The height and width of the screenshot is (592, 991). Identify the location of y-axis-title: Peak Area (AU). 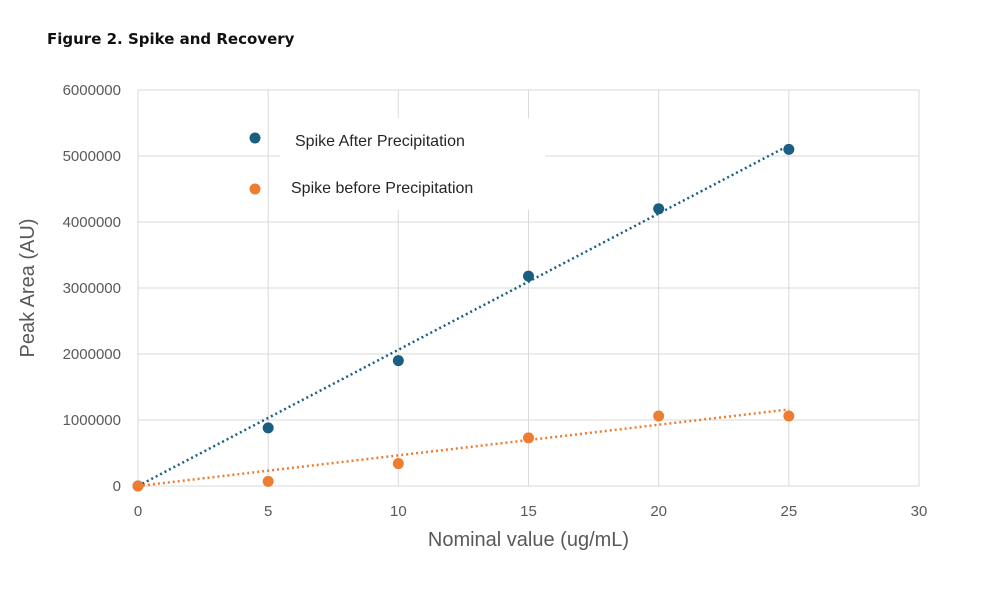
(28, 288).